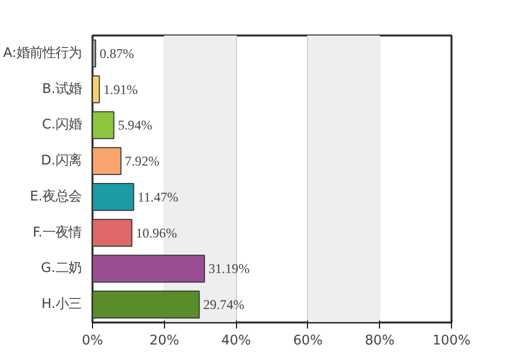 This screenshot has width=531, height=352. What do you see at coordinates (42, 53) in the screenshot?
I see `y-tick-label: A:婚前性行为` at bounding box center [42, 53].